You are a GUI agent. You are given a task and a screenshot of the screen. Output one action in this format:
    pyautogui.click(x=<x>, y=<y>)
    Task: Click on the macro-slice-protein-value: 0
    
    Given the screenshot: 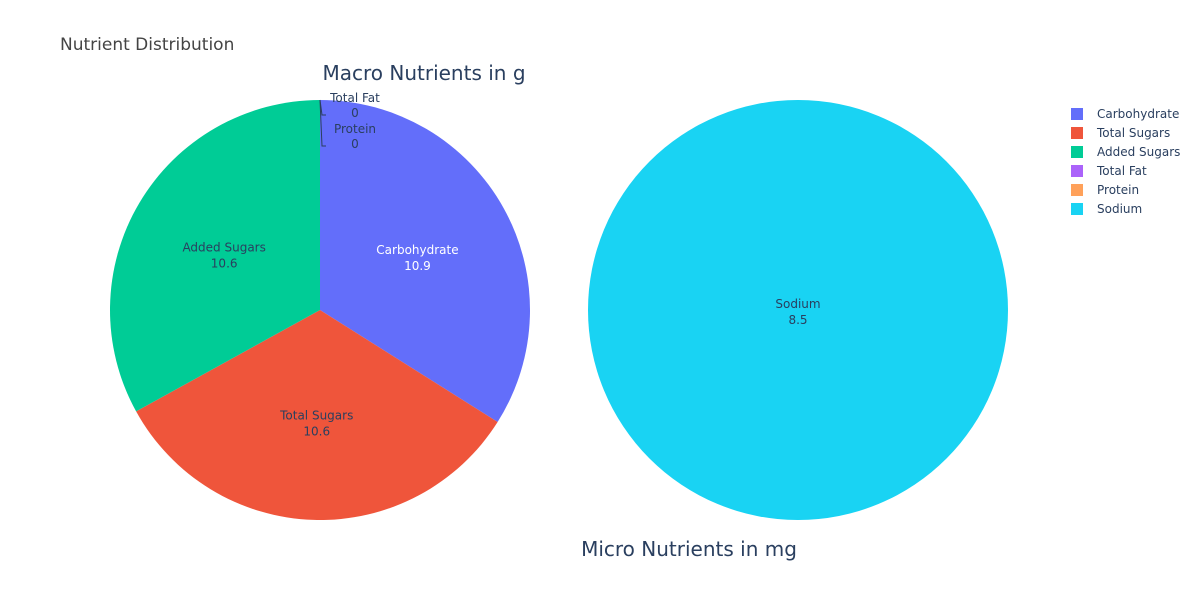 What is the action you would take?
    pyautogui.click(x=355, y=144)
    